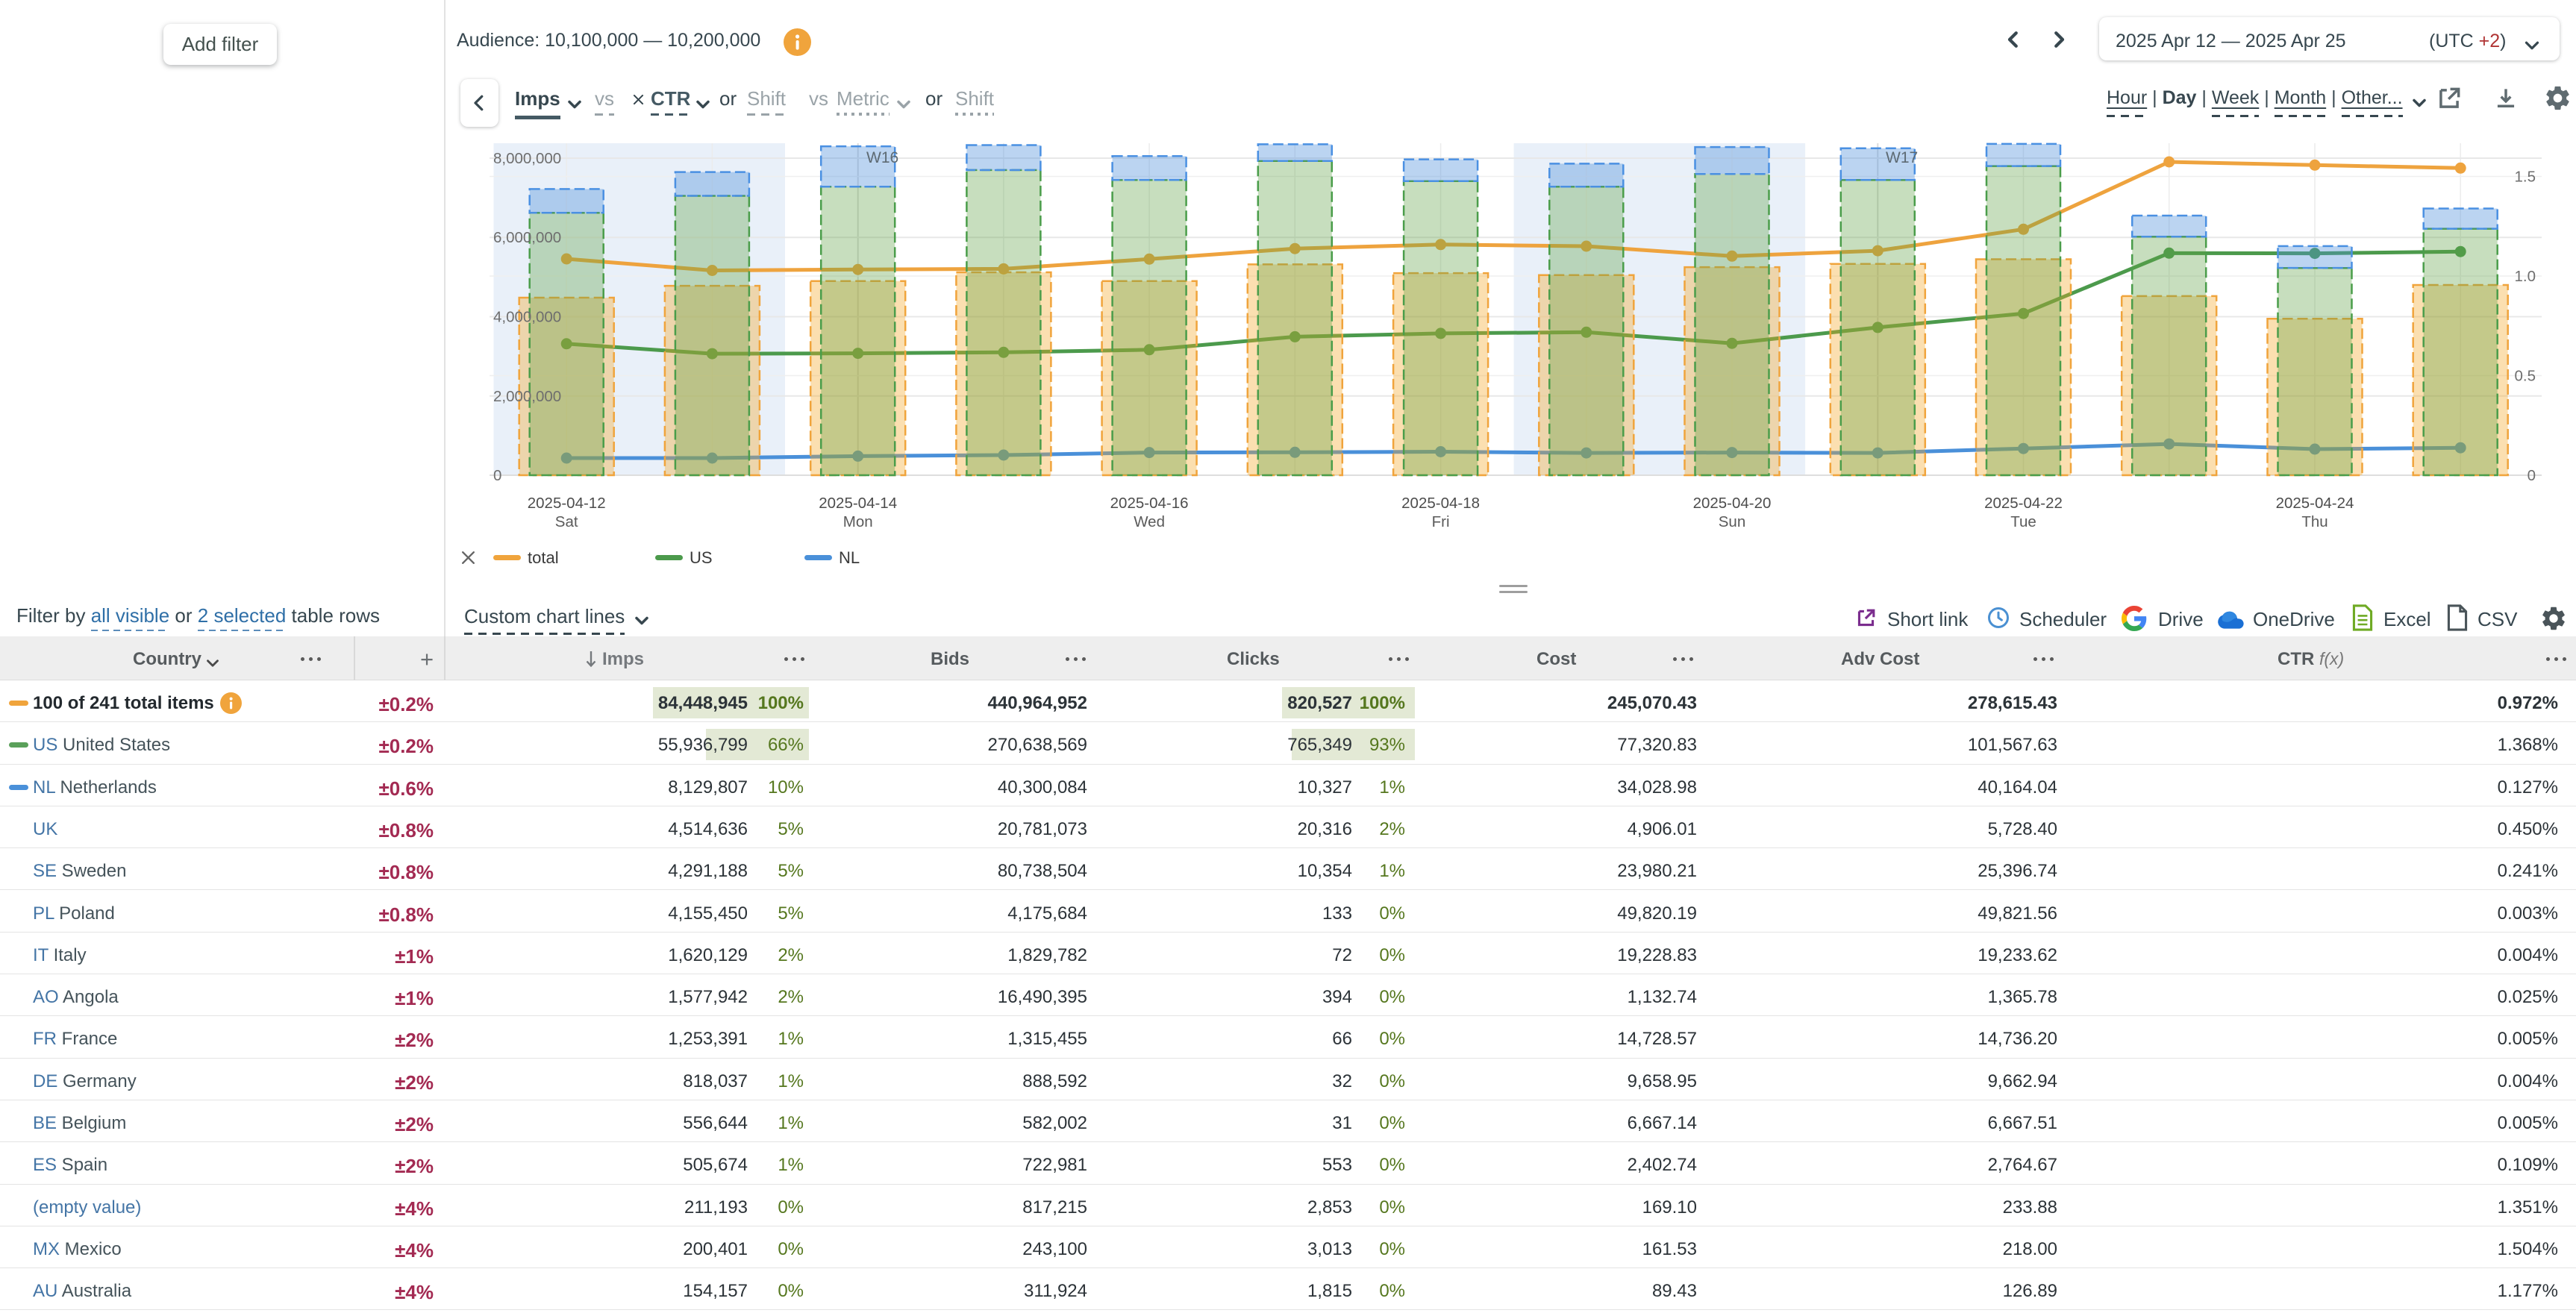 Image resolution: width=2576 pixels, height=1313 pixels. I want to click on svg-text: 2025-04-24, so click(2315, 503).